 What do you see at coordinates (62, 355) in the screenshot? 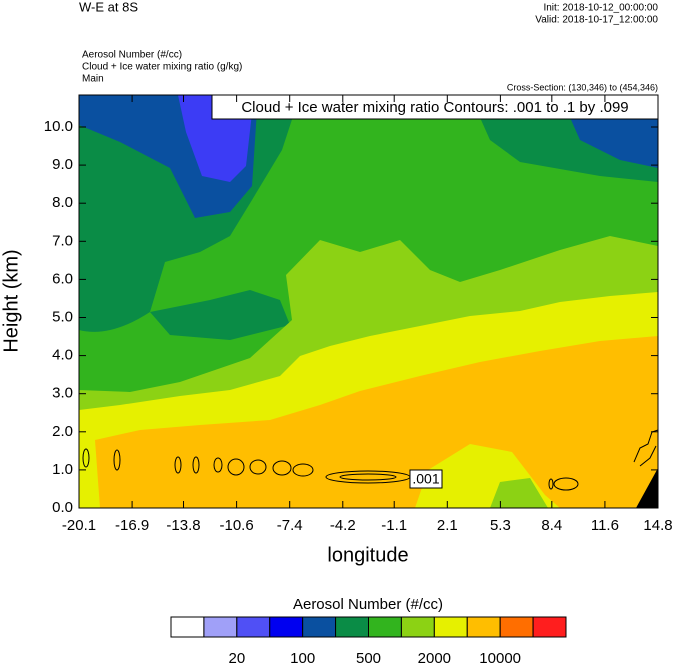
I see `y-tick-label: 4.0` at bounding box center [62, 355].